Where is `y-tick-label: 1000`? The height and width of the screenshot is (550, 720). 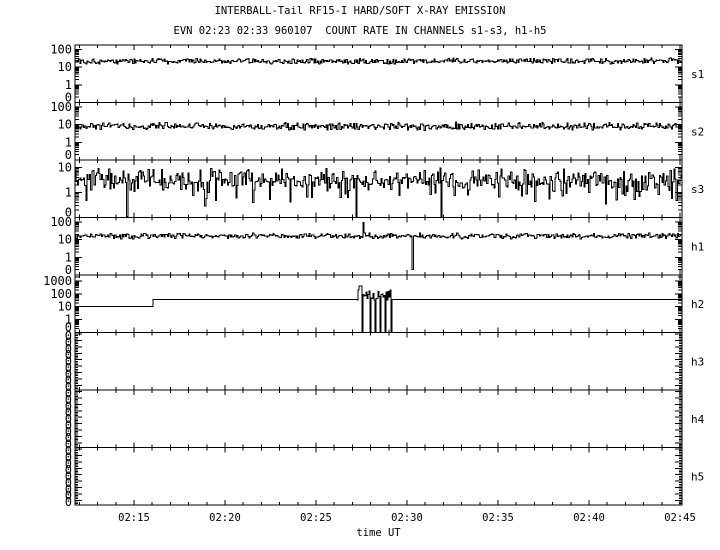
y-tick-label: 1000 is located at coordinates (57, 281).